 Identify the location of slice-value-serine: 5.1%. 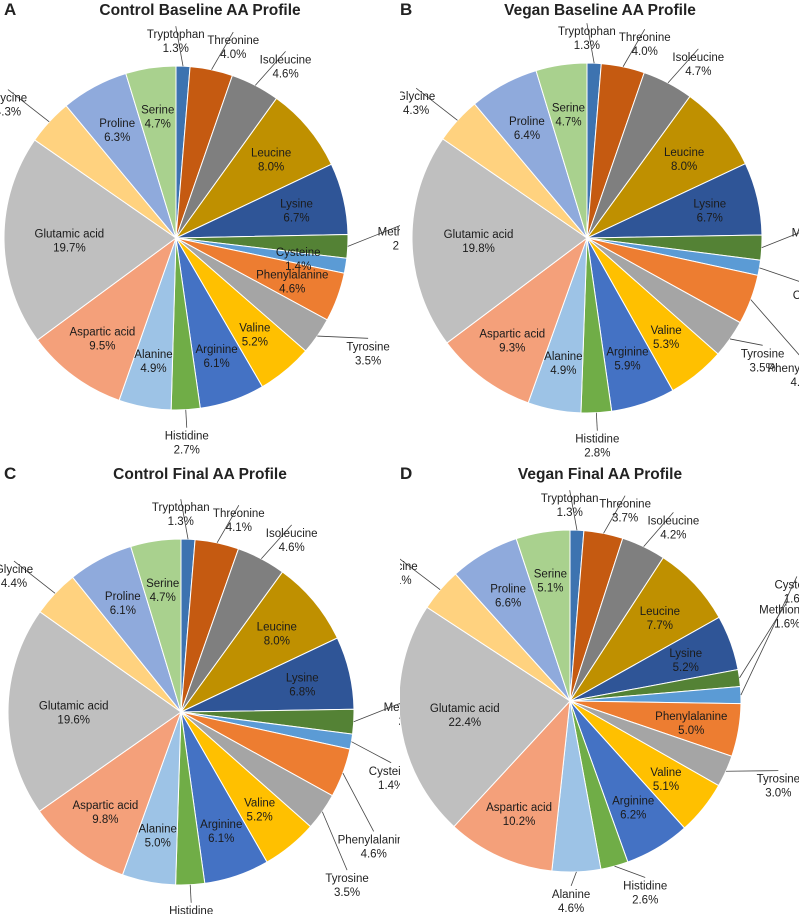
(550, 588).